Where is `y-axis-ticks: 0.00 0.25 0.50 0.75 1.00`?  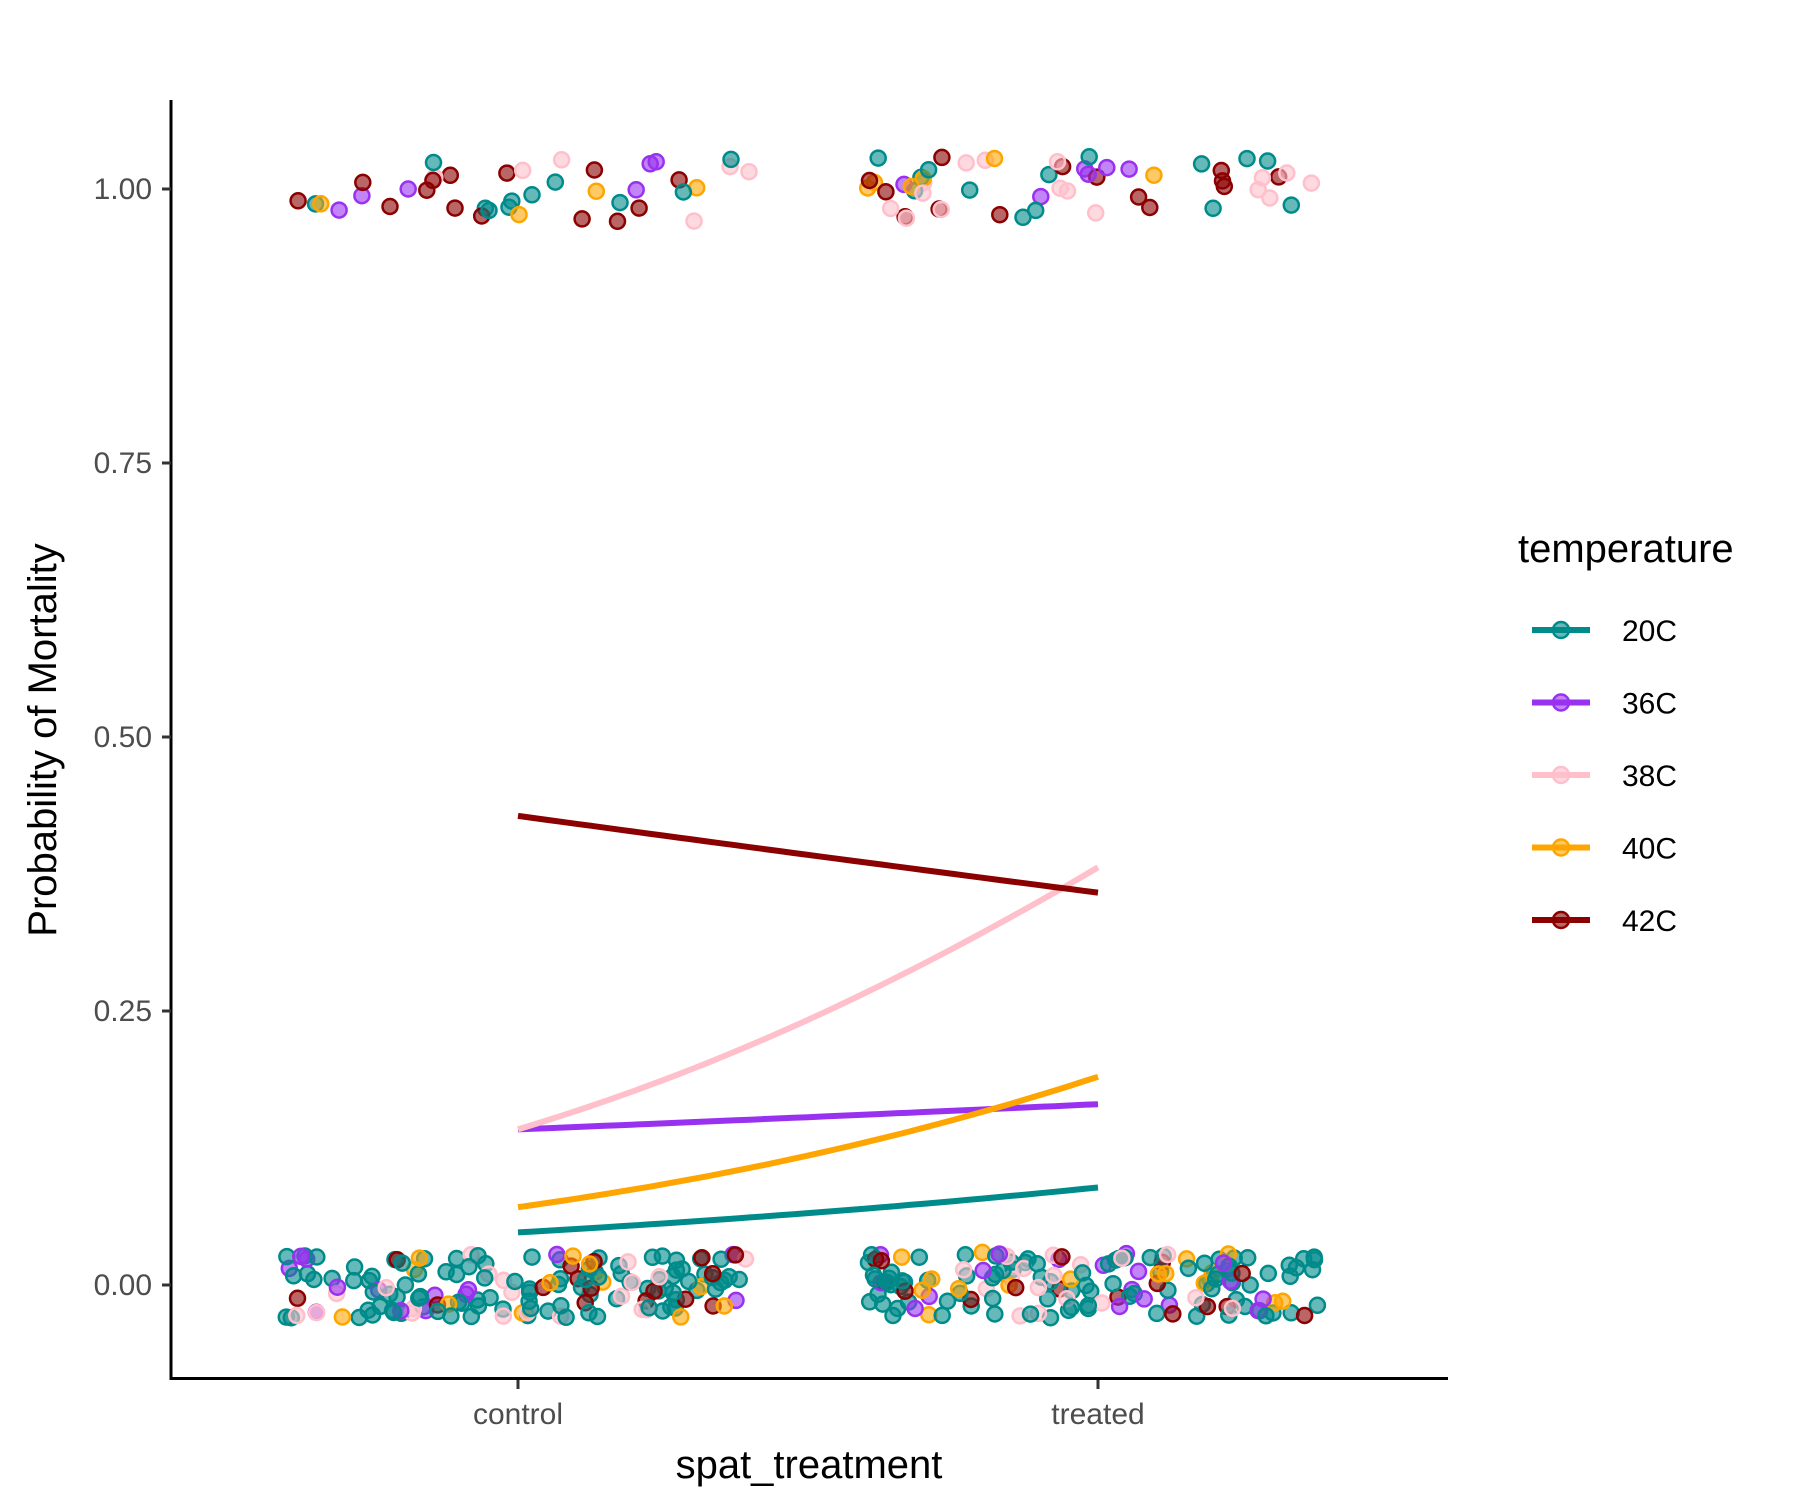 y-axis-ticks: 0.00 0.25 0.50 0.75 1.00 is located at coordinates (132, 737).